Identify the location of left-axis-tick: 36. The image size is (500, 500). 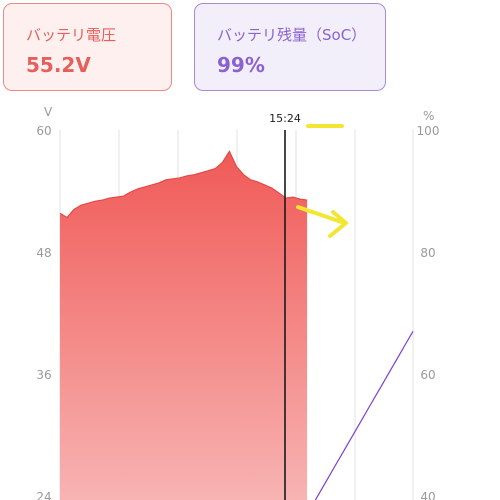
(43, 375).